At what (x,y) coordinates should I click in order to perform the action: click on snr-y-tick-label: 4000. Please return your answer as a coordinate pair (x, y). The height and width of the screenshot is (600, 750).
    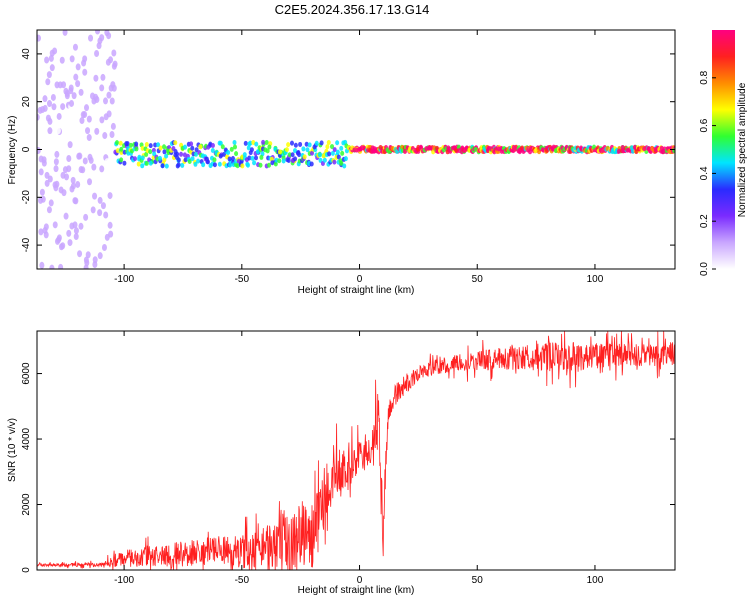
    Looking at the image, I should click on (26, 438).